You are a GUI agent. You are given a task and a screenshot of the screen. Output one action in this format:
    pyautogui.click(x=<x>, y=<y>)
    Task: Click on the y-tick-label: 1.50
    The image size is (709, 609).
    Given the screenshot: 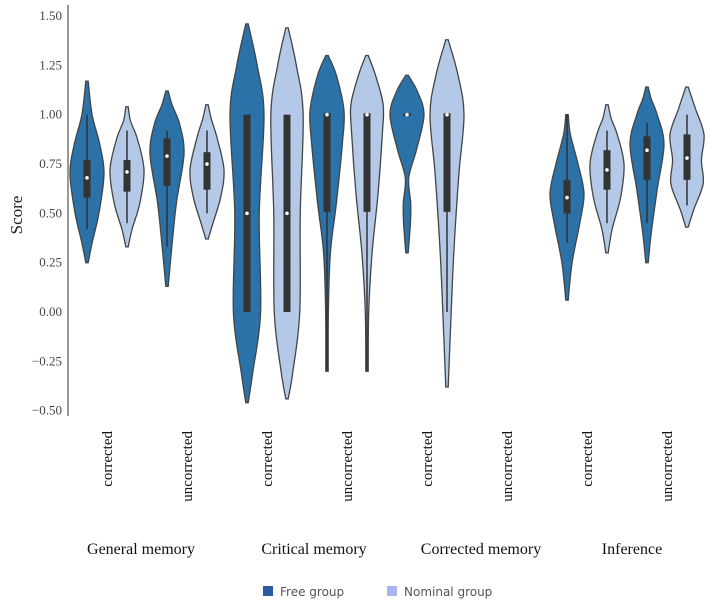 What is the action you would take?
    pyautogui.click(x=50, y=15)
    